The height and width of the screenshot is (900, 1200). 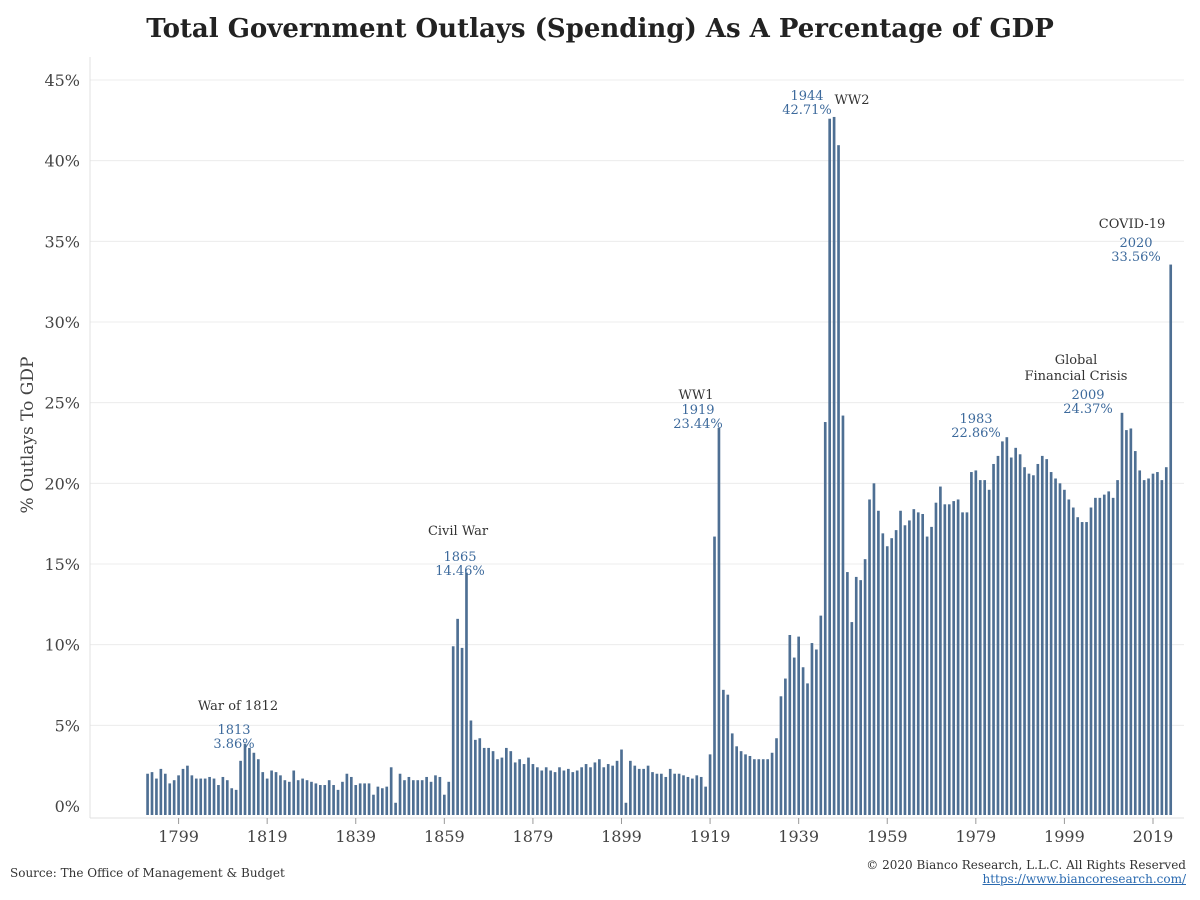 I want to click on annotation-covid-value: 33.56%, so click(x=1136, y=257).